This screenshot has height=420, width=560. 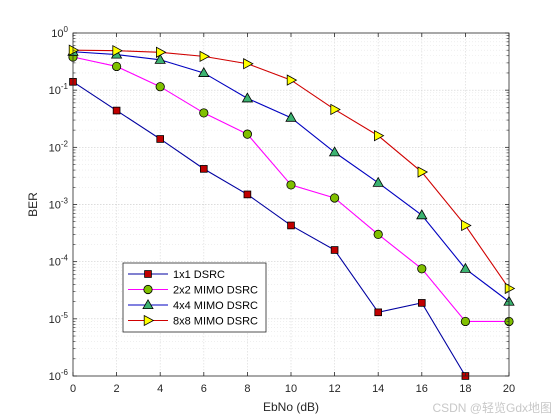 I want to click on legend-label-4x4-mimo-dsrc: 4x4 MIMO DSRC, so click(x=215, y=306).